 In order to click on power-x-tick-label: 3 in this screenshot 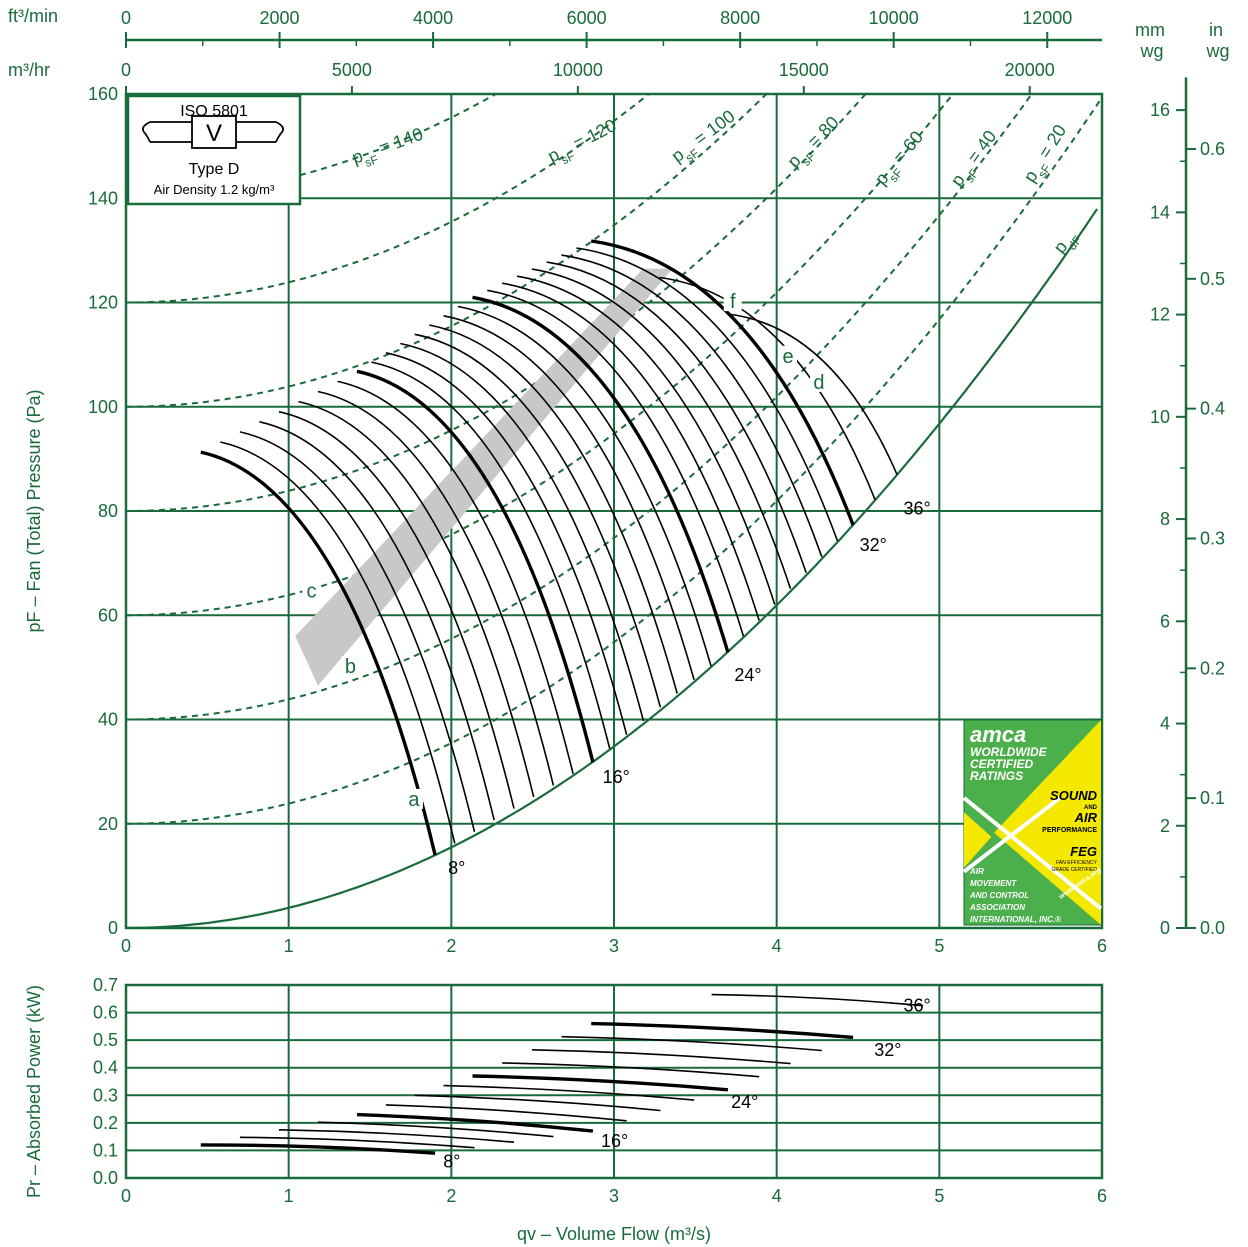, I will do `click(614, 1196)`.